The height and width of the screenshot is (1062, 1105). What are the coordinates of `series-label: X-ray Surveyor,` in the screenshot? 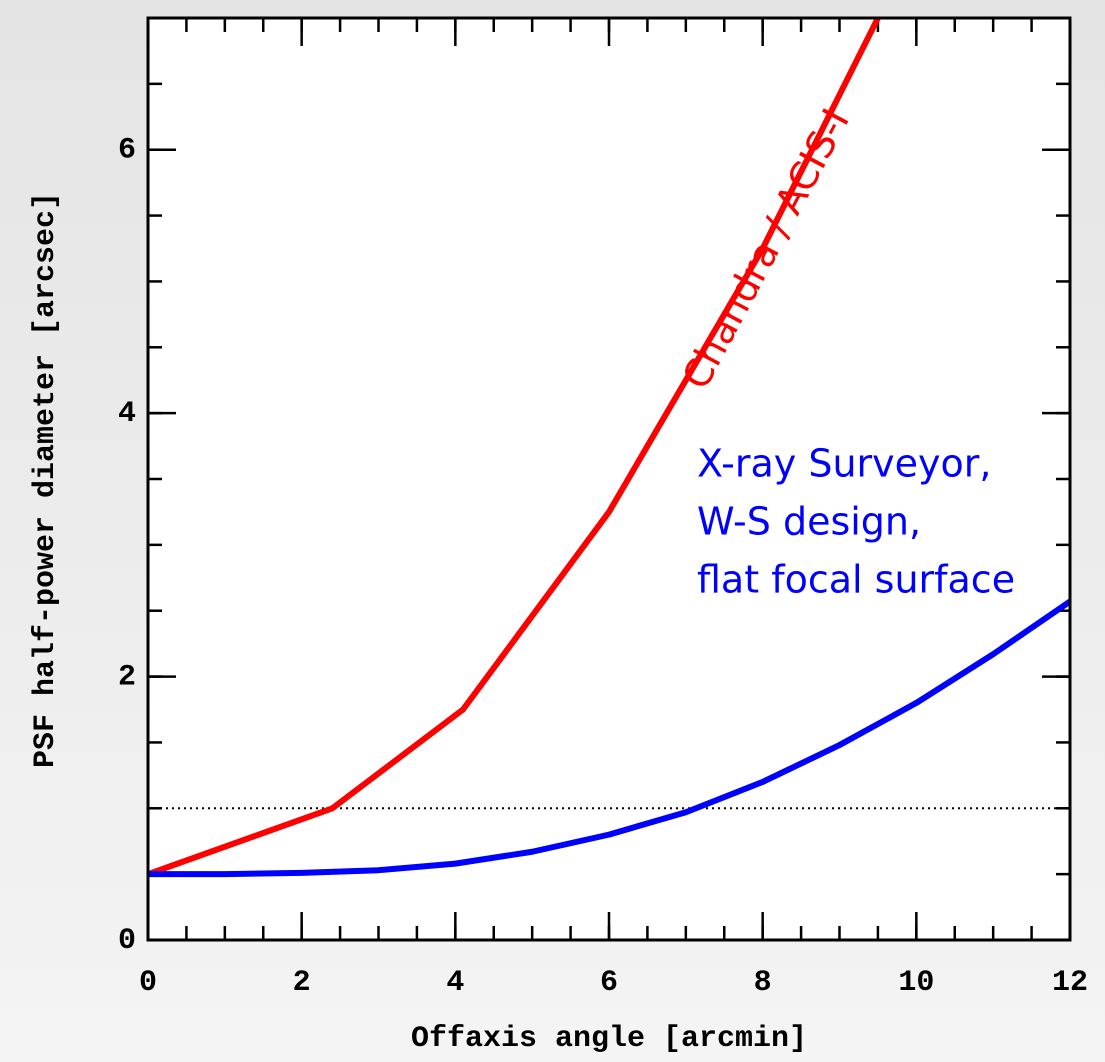 It's located at (844, 464).